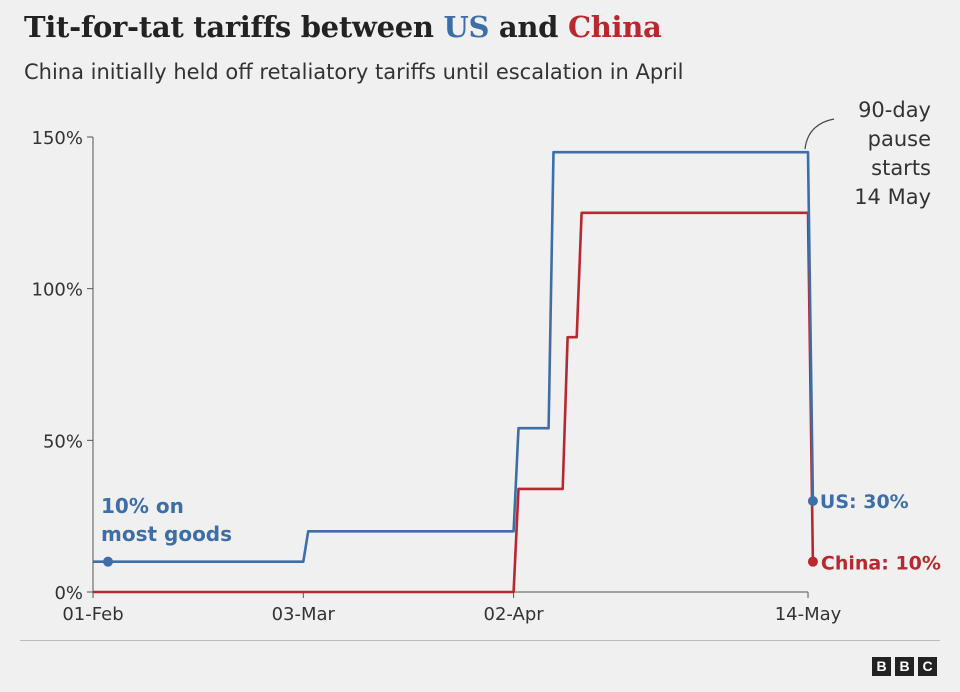  What do you see at coordinates (812, 501) in the screenshot?
I see `us-end-marker` at bounding box center [812, 501].